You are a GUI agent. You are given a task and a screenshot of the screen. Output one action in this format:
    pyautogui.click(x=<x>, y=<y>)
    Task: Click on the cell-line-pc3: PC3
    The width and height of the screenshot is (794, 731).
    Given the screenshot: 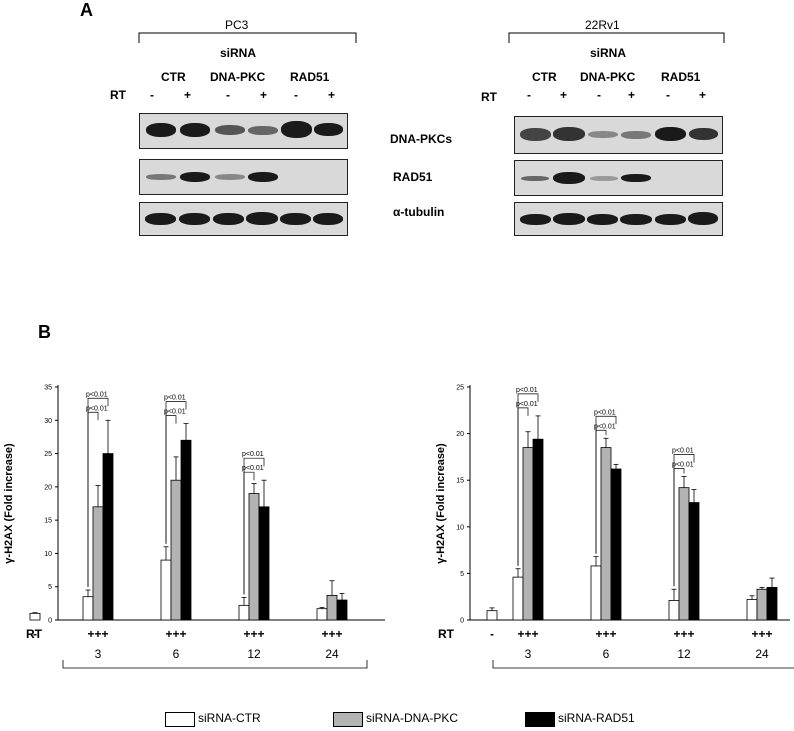 What is the action you would take?
    pyautogui.click(x=237, y=25)
    